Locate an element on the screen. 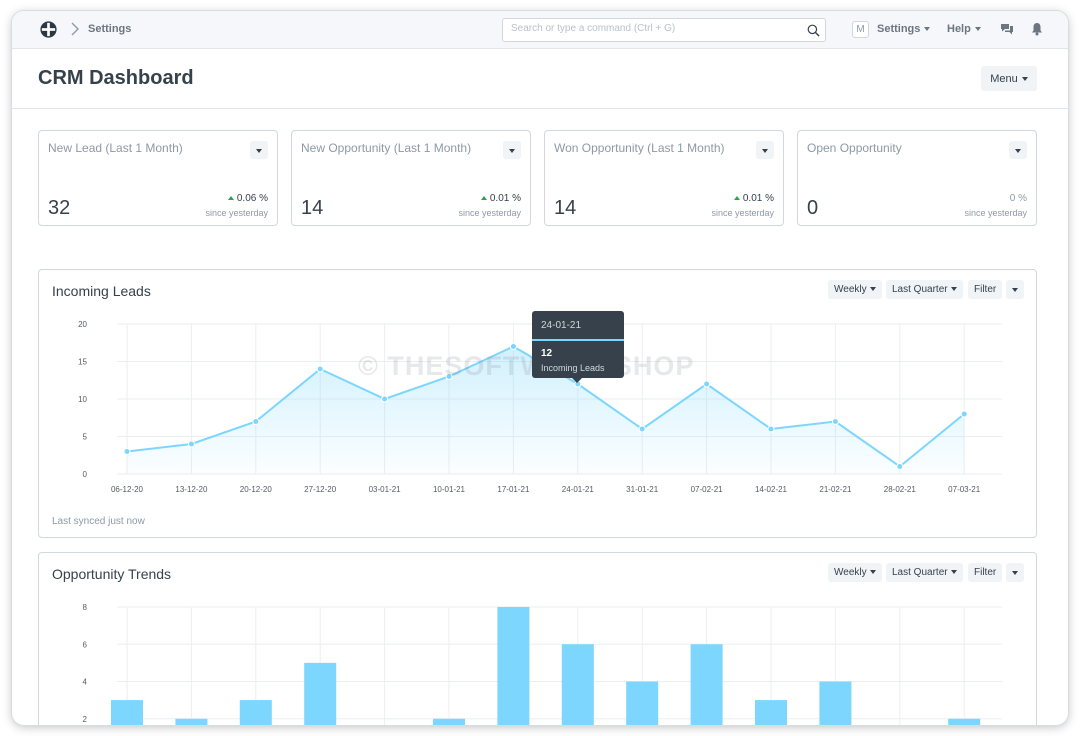  card-value: 0 is located at coordinates (813, 208).